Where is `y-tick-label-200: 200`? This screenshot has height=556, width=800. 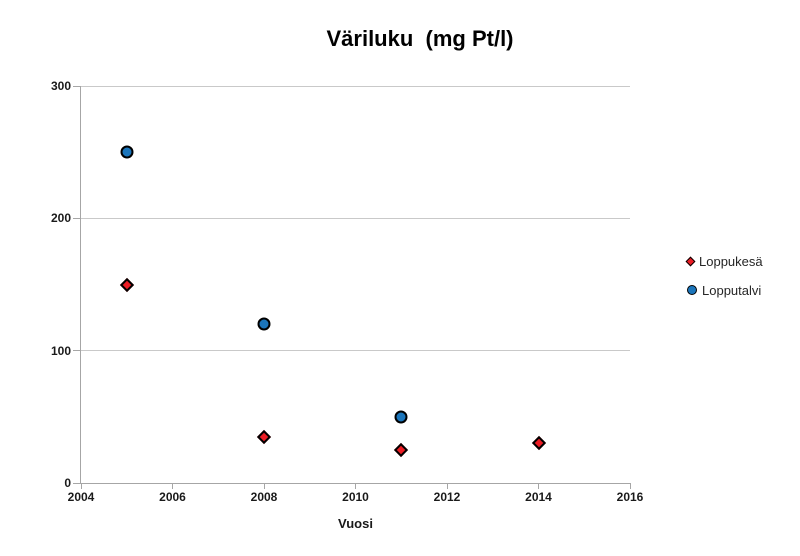 y-tick-label-200: 200 is located at coordinates (60, 218).